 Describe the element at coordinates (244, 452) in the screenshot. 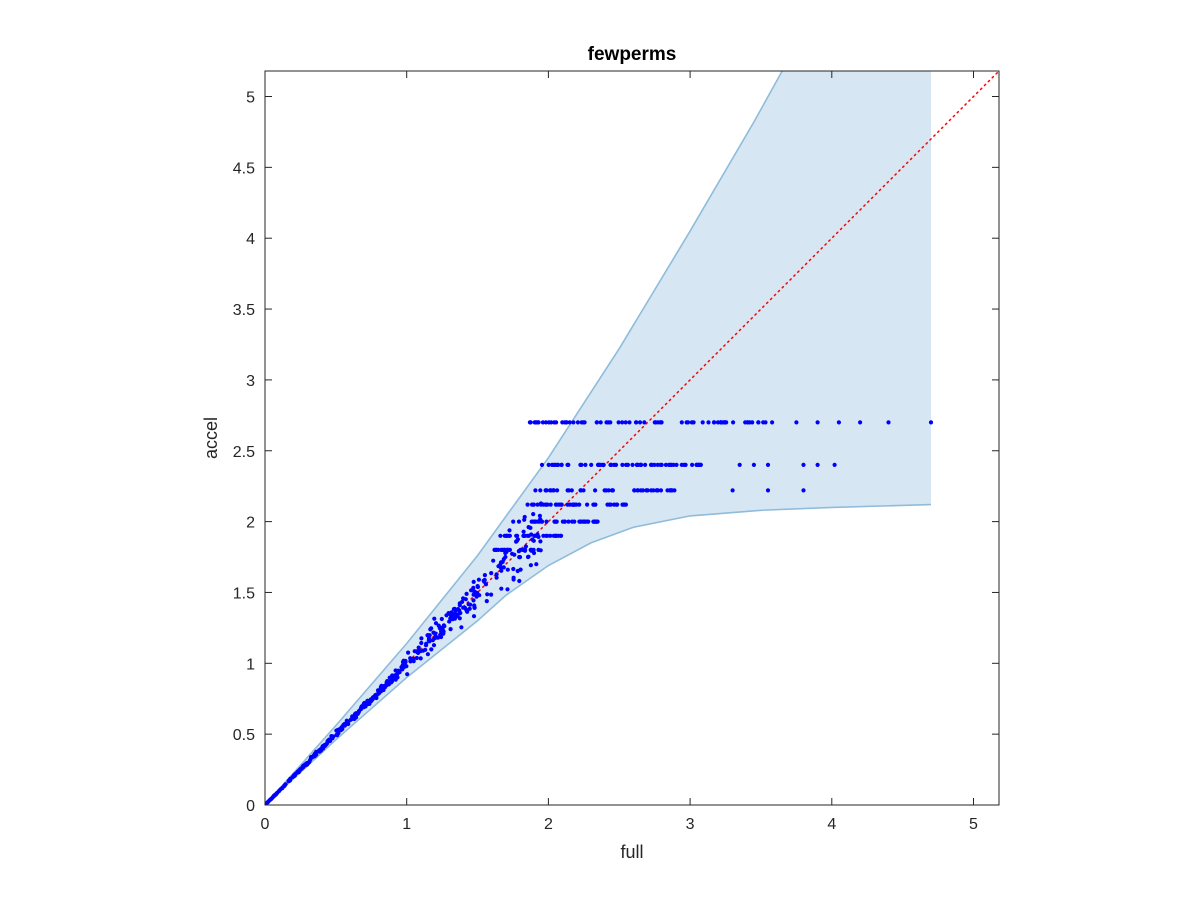

I see `y-tick-labels: 0 0.5 1 1.5 2 2.5 3 3.5 4 4.5 5` at that location.